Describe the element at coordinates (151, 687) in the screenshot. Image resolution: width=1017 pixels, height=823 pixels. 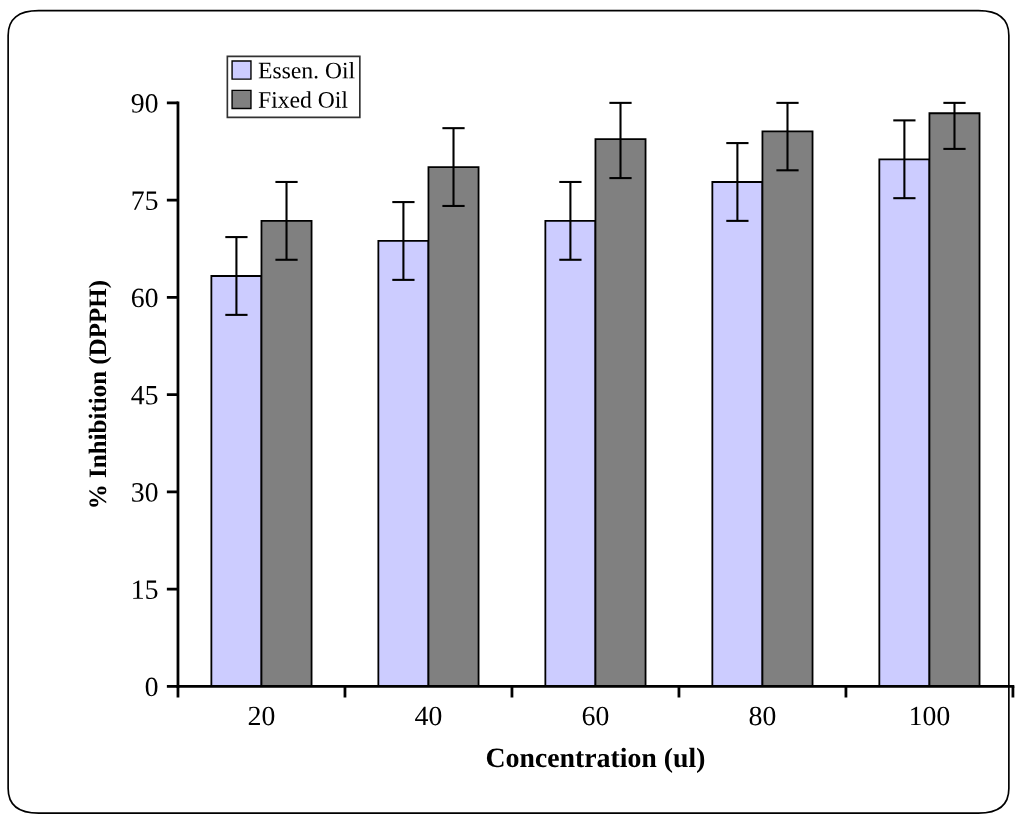
I see `y-tick-label: 0` at that location.